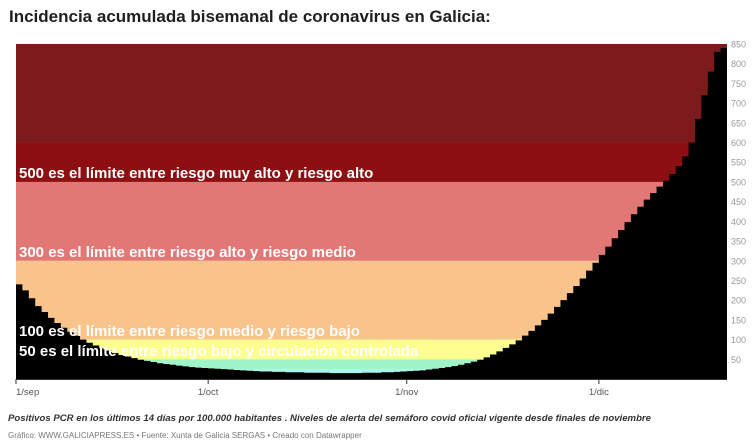 The image size is (756, 447). Describe the element at coordinates (371, 388) in the screenshot. I see `x-axis: 1/sep 1/oct 1/nov 1/dic` at that location.